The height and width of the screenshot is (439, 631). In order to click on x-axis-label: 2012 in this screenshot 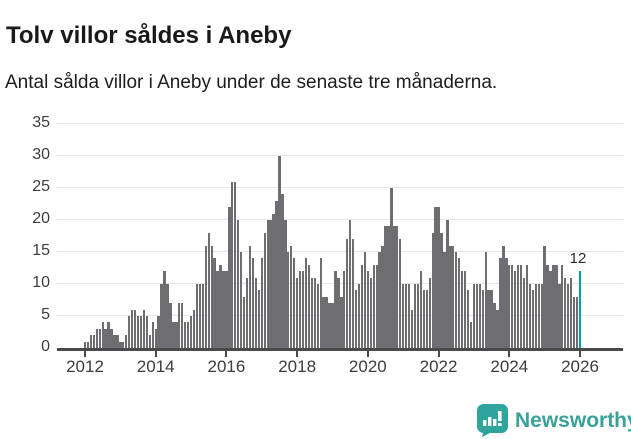, I will do `click(85, 366)`.